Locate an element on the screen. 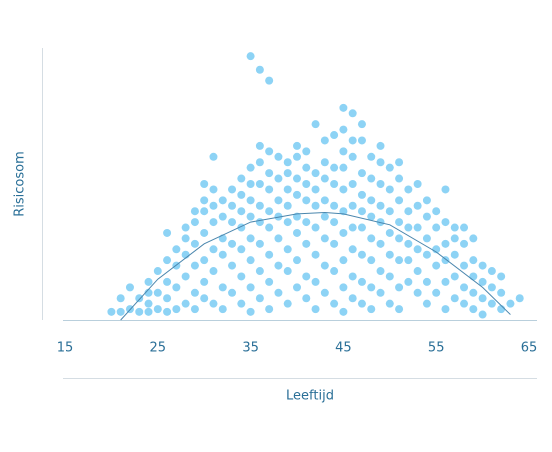  x-tick-label: 35 is located at coordinates (250, 348).